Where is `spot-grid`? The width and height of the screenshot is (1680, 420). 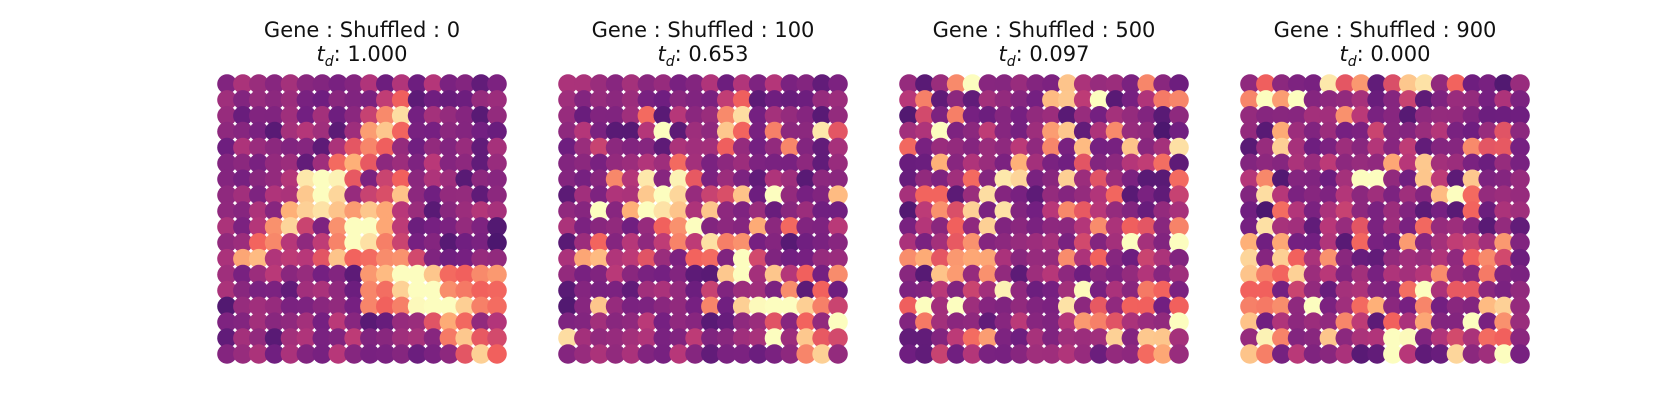
spot-grid is located at coordinates (362, 219).